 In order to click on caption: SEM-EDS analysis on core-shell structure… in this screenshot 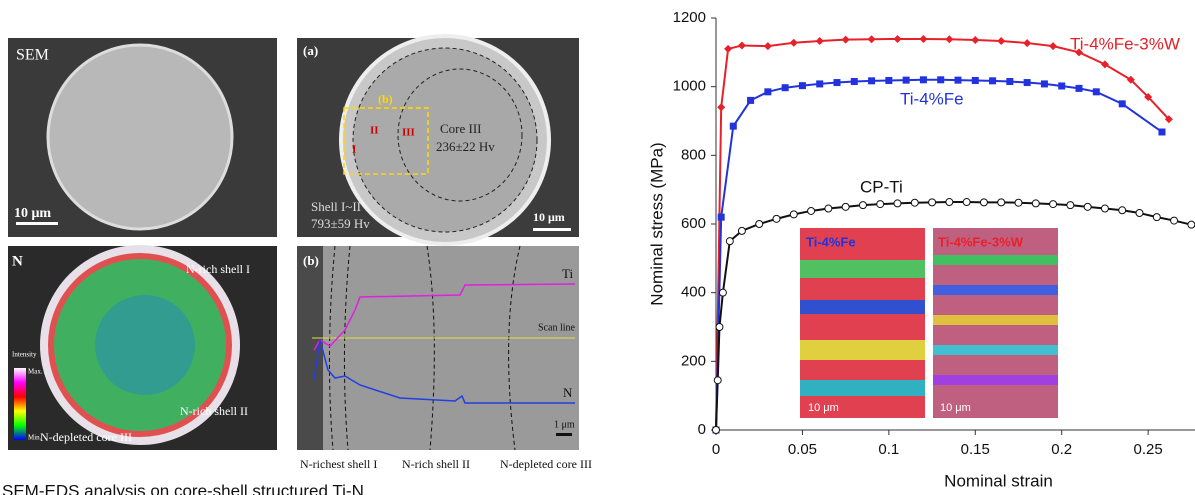, I will do `click(183, 488)`.